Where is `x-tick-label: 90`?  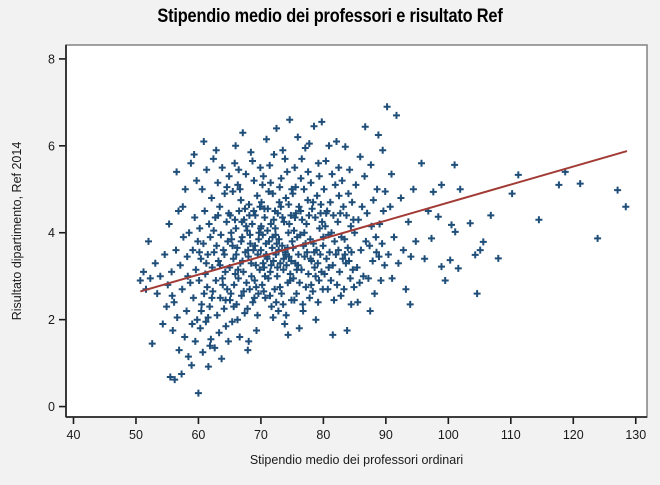
x-tick-label: 90 is located at coordinates (386, 435).